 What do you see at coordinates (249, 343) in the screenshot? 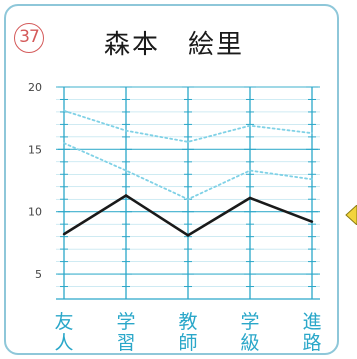
I see `category-label: 級` at bounding box center [249, 343].